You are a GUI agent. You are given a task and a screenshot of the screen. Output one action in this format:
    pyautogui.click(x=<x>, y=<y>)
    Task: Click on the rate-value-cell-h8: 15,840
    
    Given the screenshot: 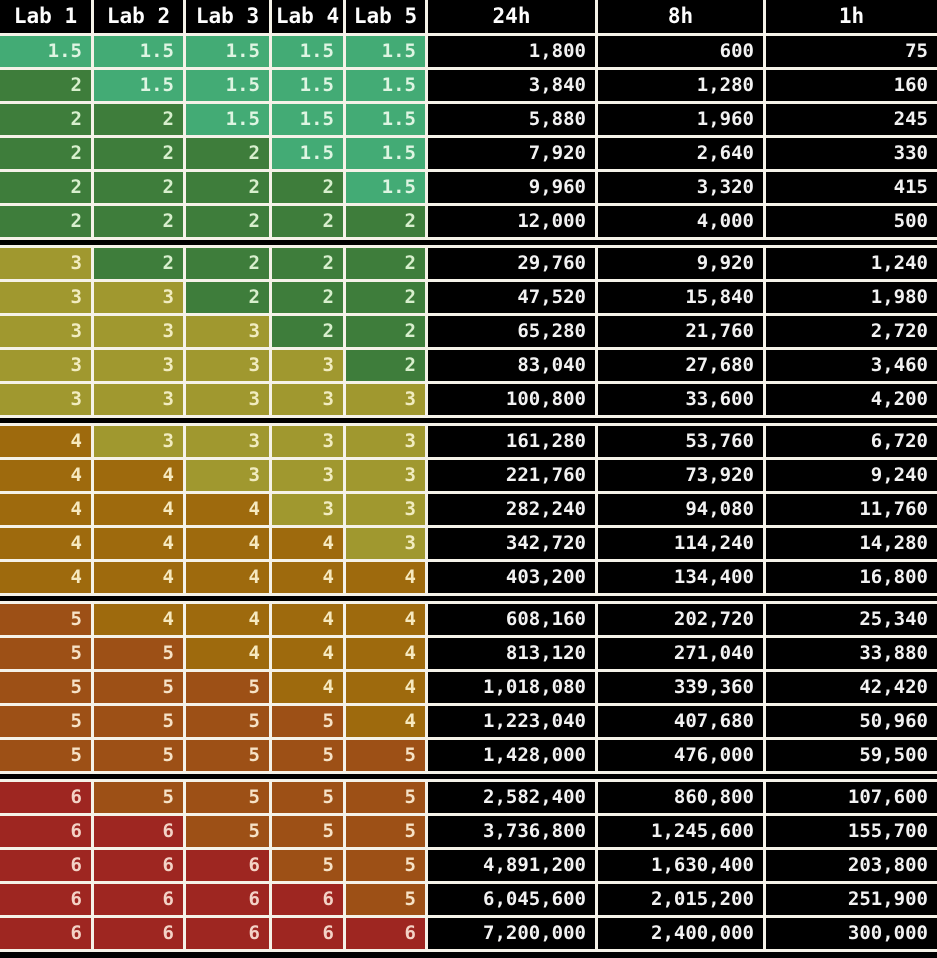 What is the action you would take?
    pyautogui.click(x=680, y=297)
    